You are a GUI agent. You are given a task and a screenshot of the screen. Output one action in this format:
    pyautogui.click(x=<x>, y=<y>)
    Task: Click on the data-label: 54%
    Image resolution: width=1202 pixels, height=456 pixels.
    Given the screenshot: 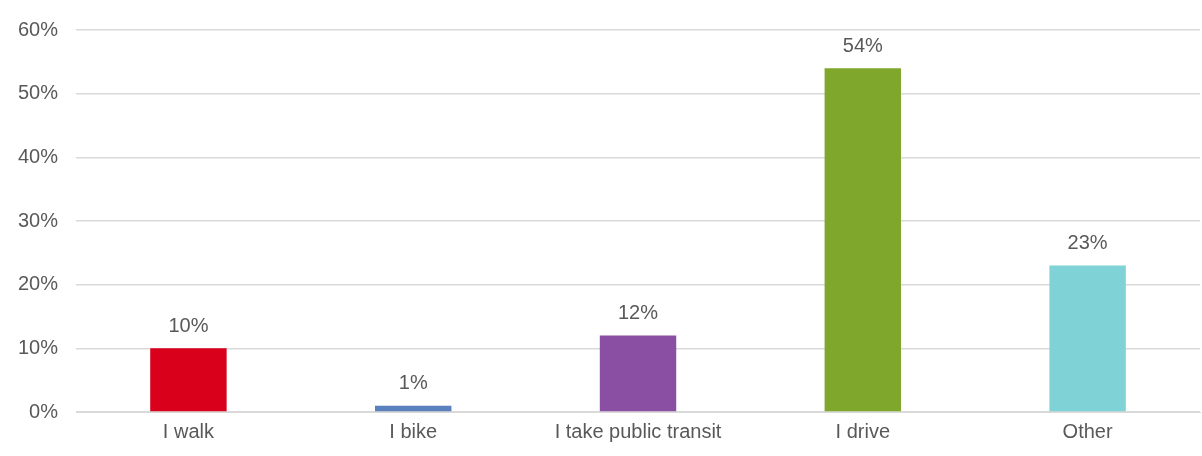 What is the action you would take?
    pyautogui.click(x=863, y=44)
    